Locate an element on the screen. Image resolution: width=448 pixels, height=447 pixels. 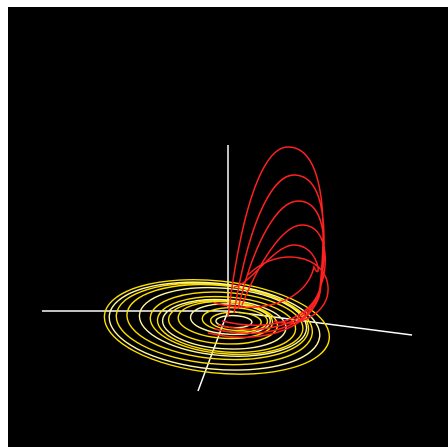
x-axis-right is located at coordinates (320, 323).